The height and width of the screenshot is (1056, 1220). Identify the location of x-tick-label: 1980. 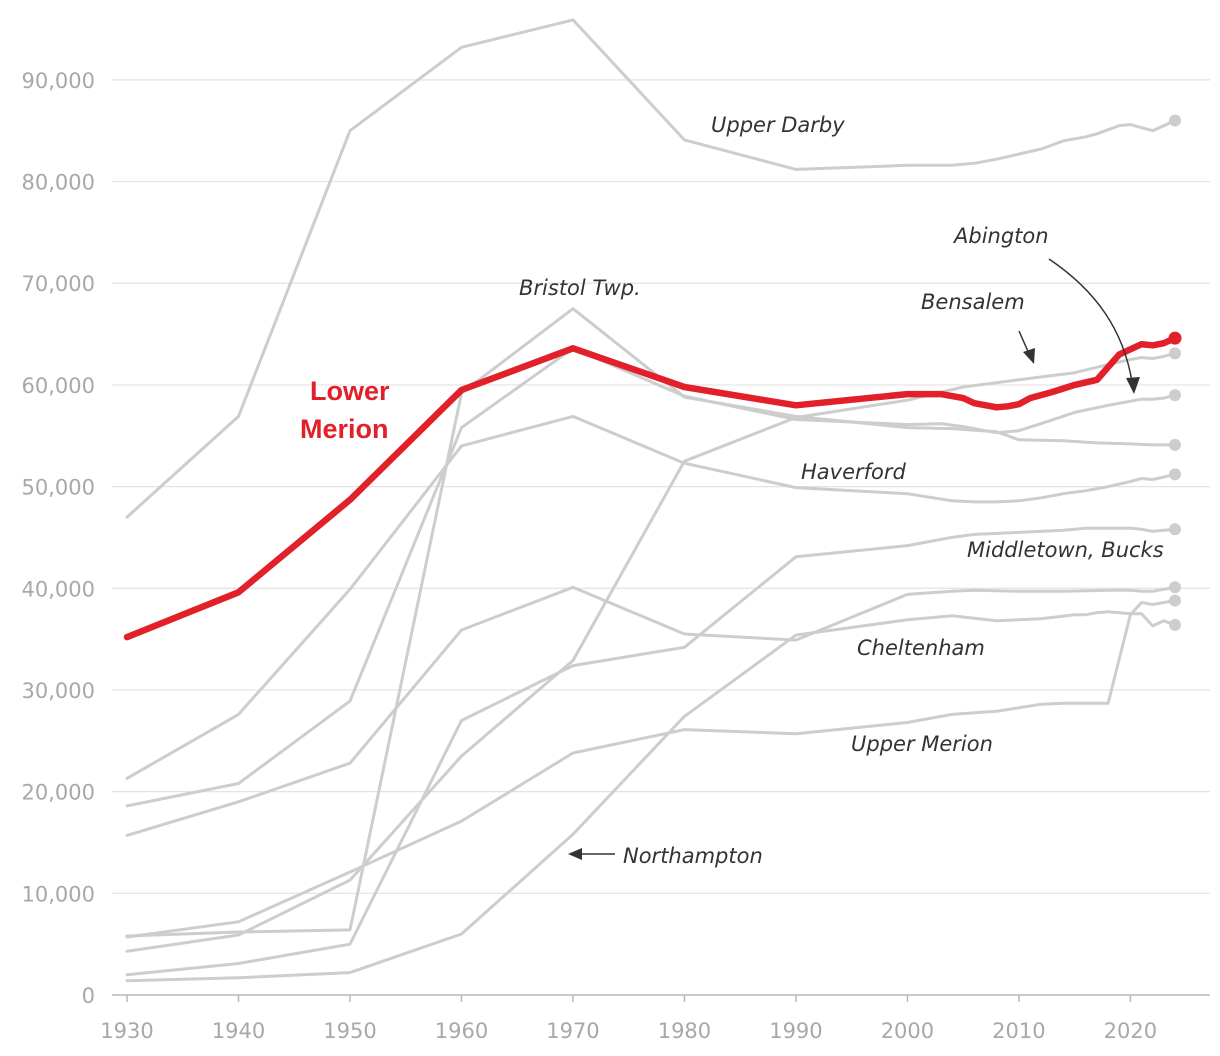
(684, 1031).